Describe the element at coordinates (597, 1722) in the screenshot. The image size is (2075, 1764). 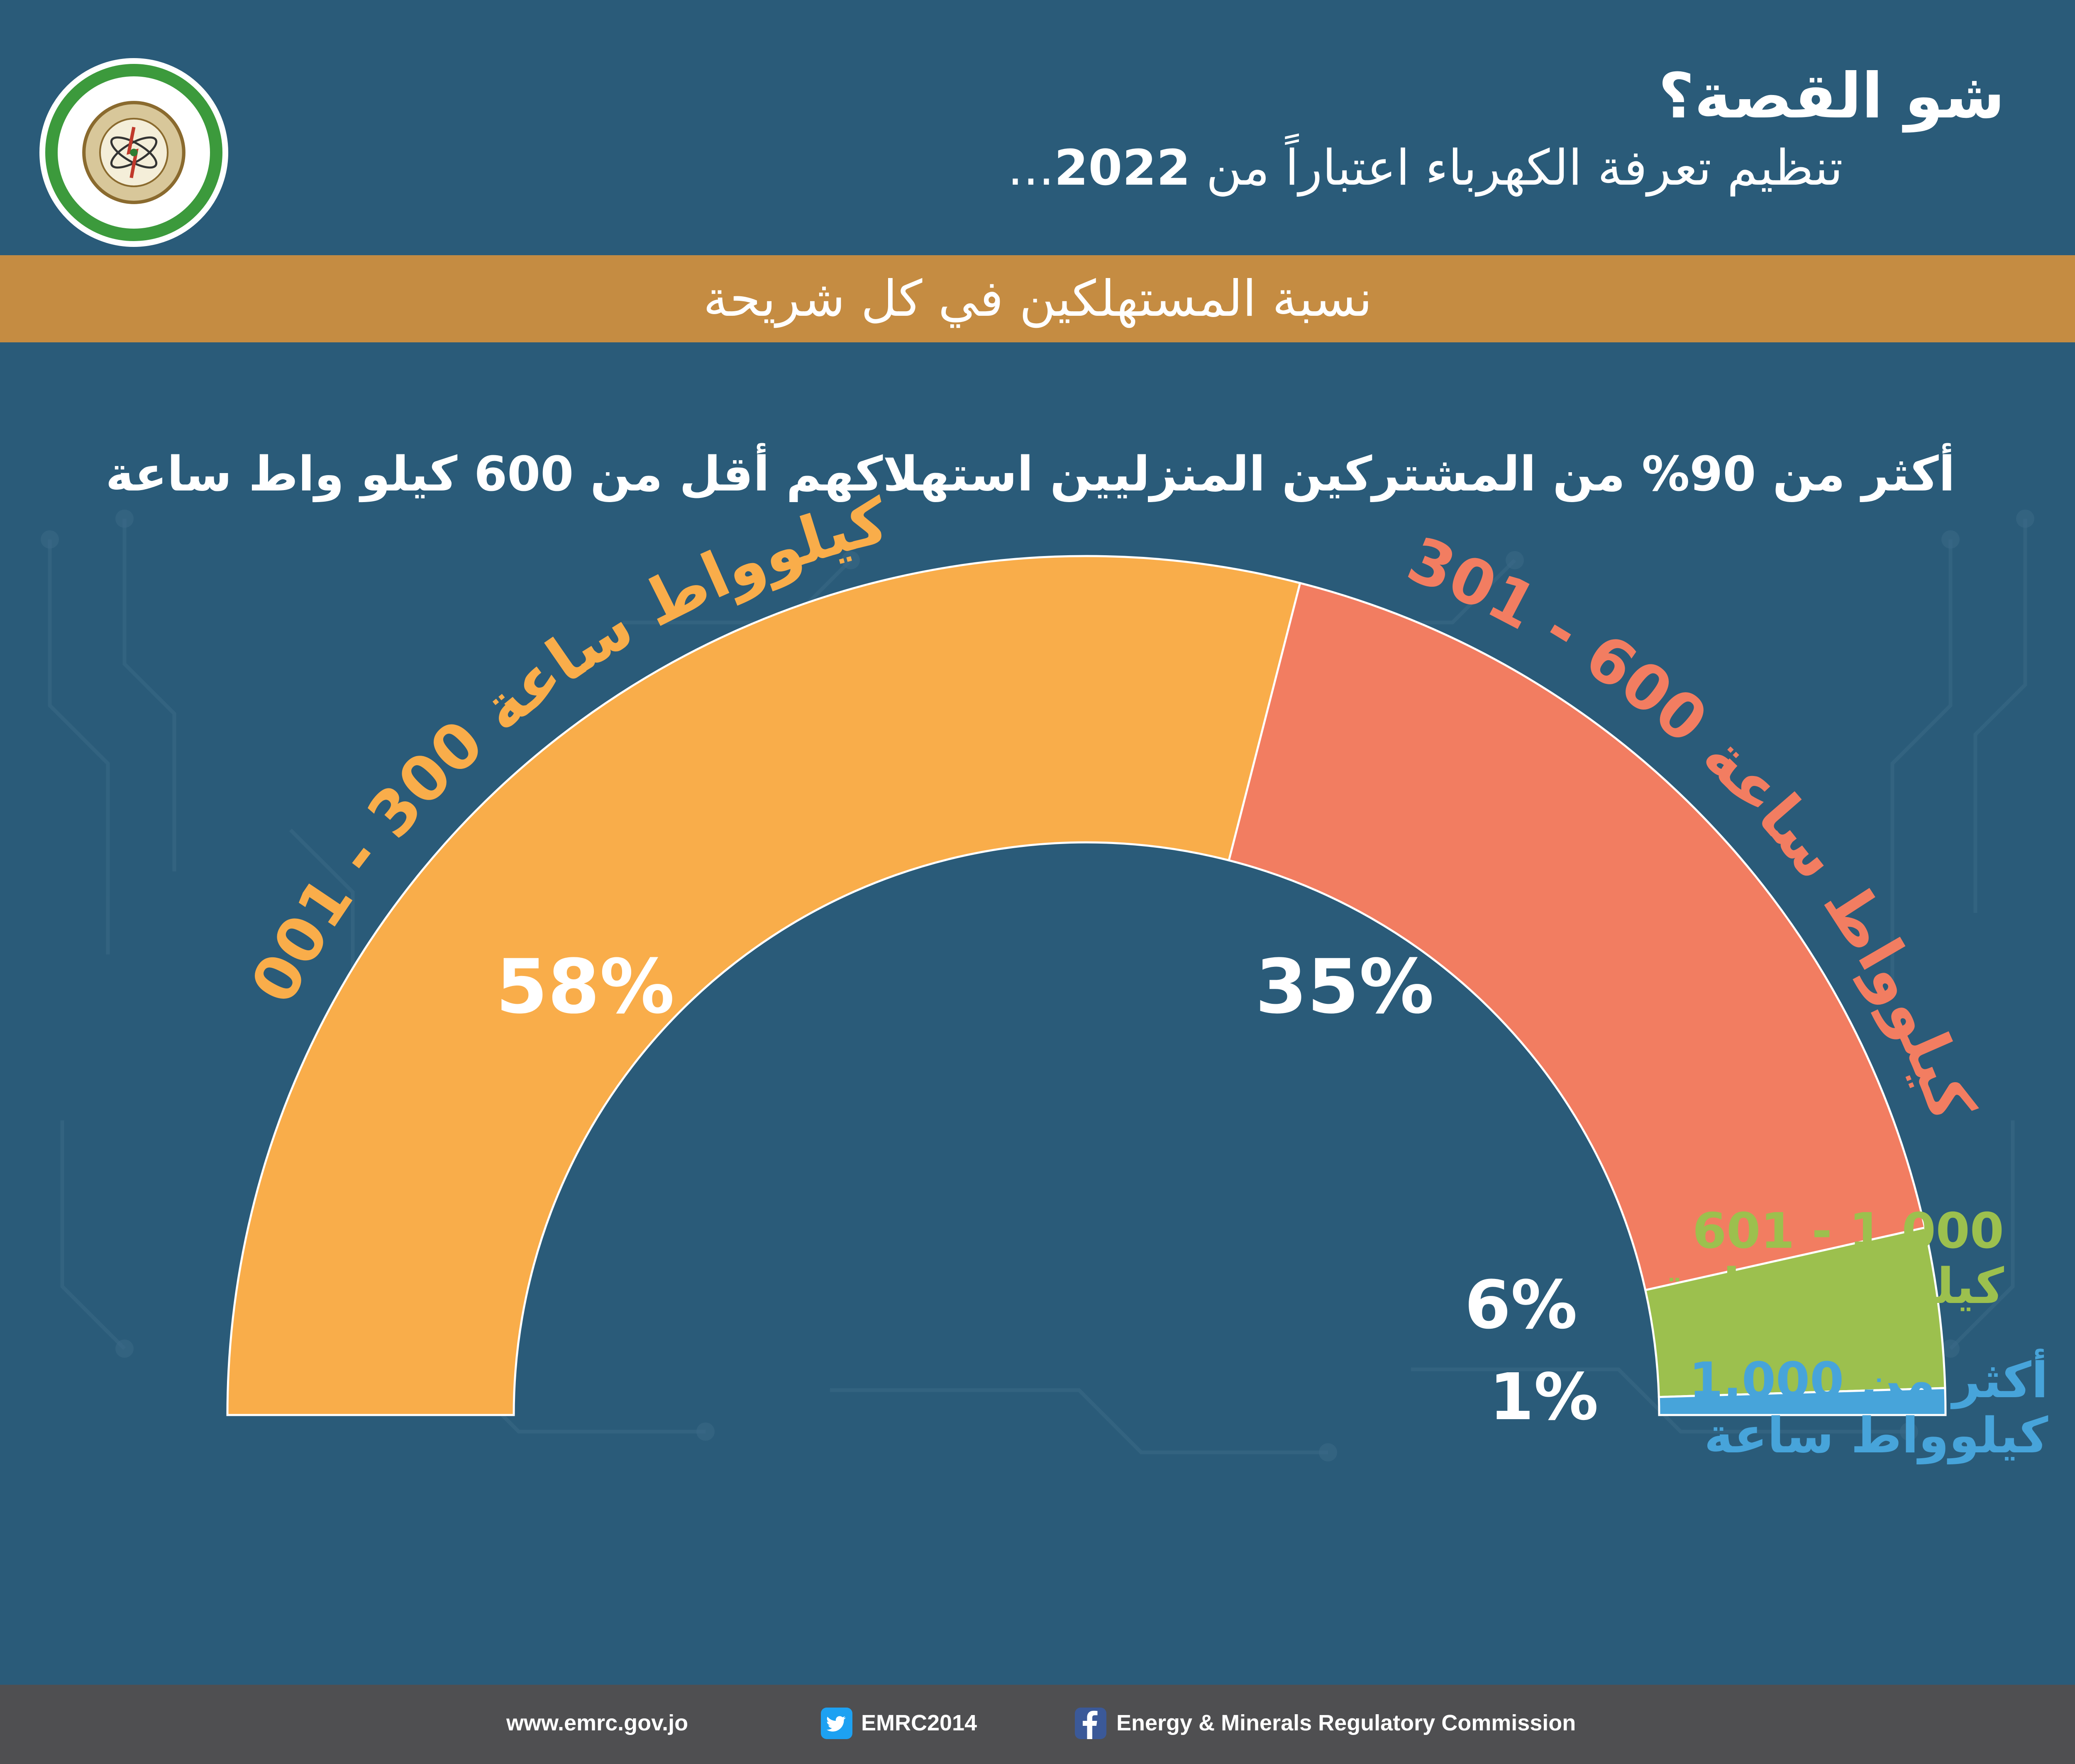
I see `website-link: www.emrc.gov.jo` at that location.